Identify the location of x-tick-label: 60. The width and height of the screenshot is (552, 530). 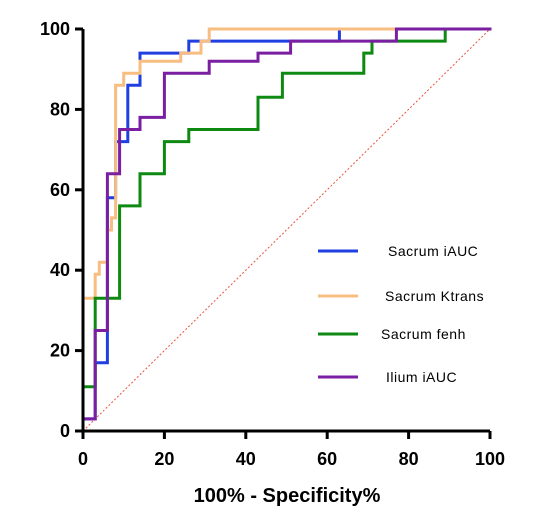
(327, 459).